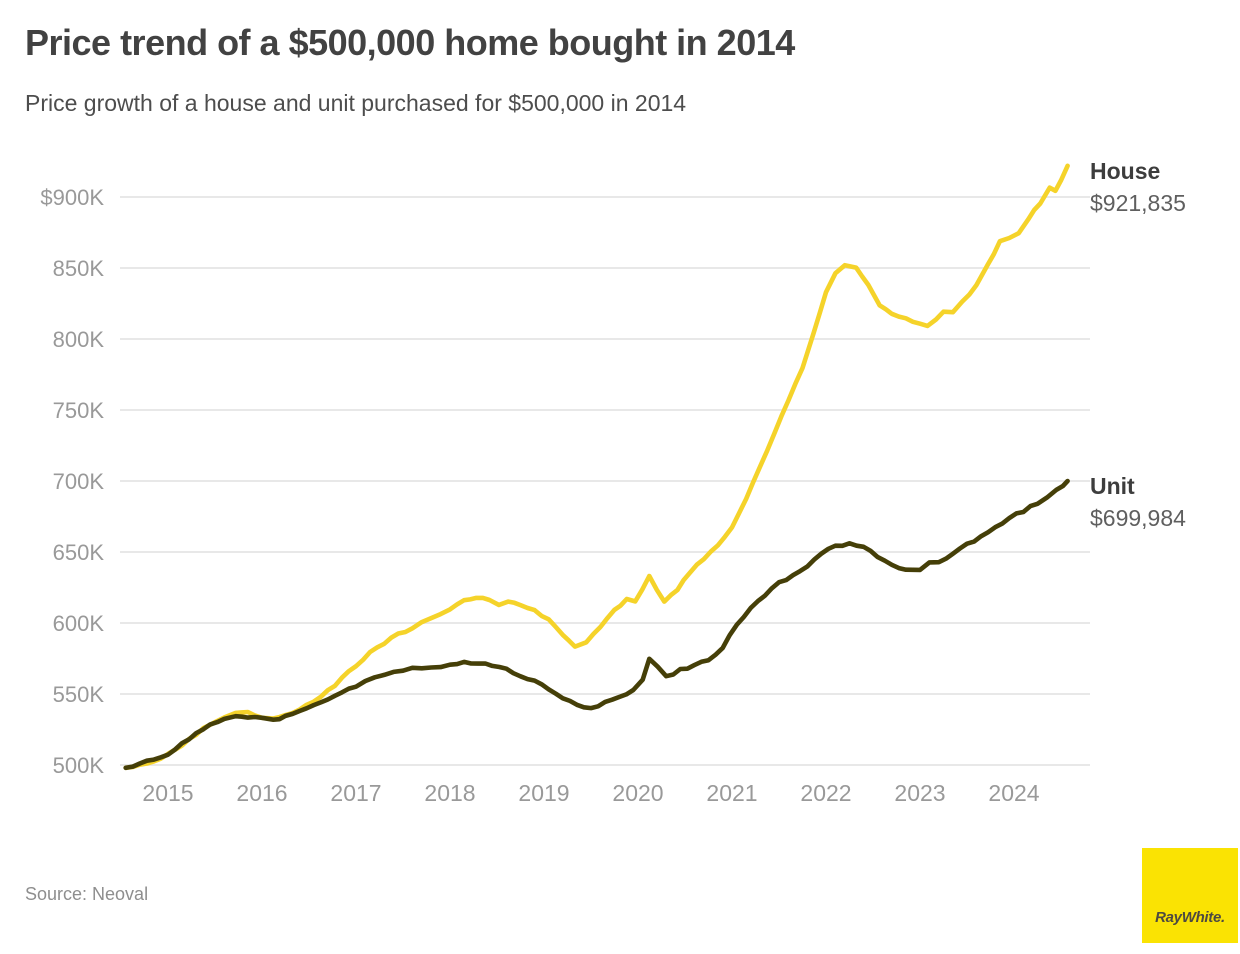 The height and width of the screenshot is (954, 1240). I want to click on y-axis-label: 700K, so click(79, 481).